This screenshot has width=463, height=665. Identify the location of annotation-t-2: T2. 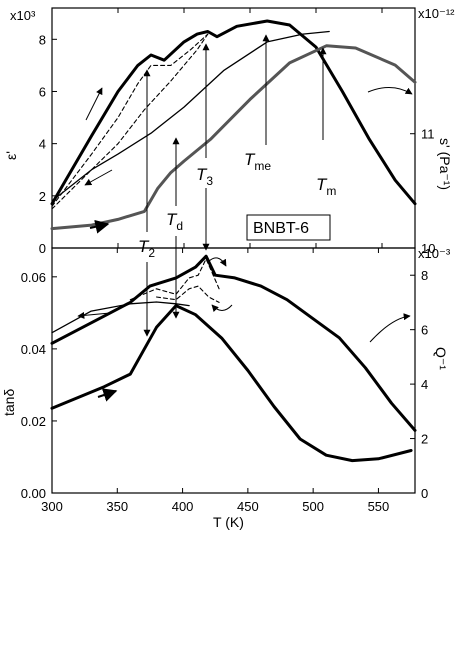
(146, 248).